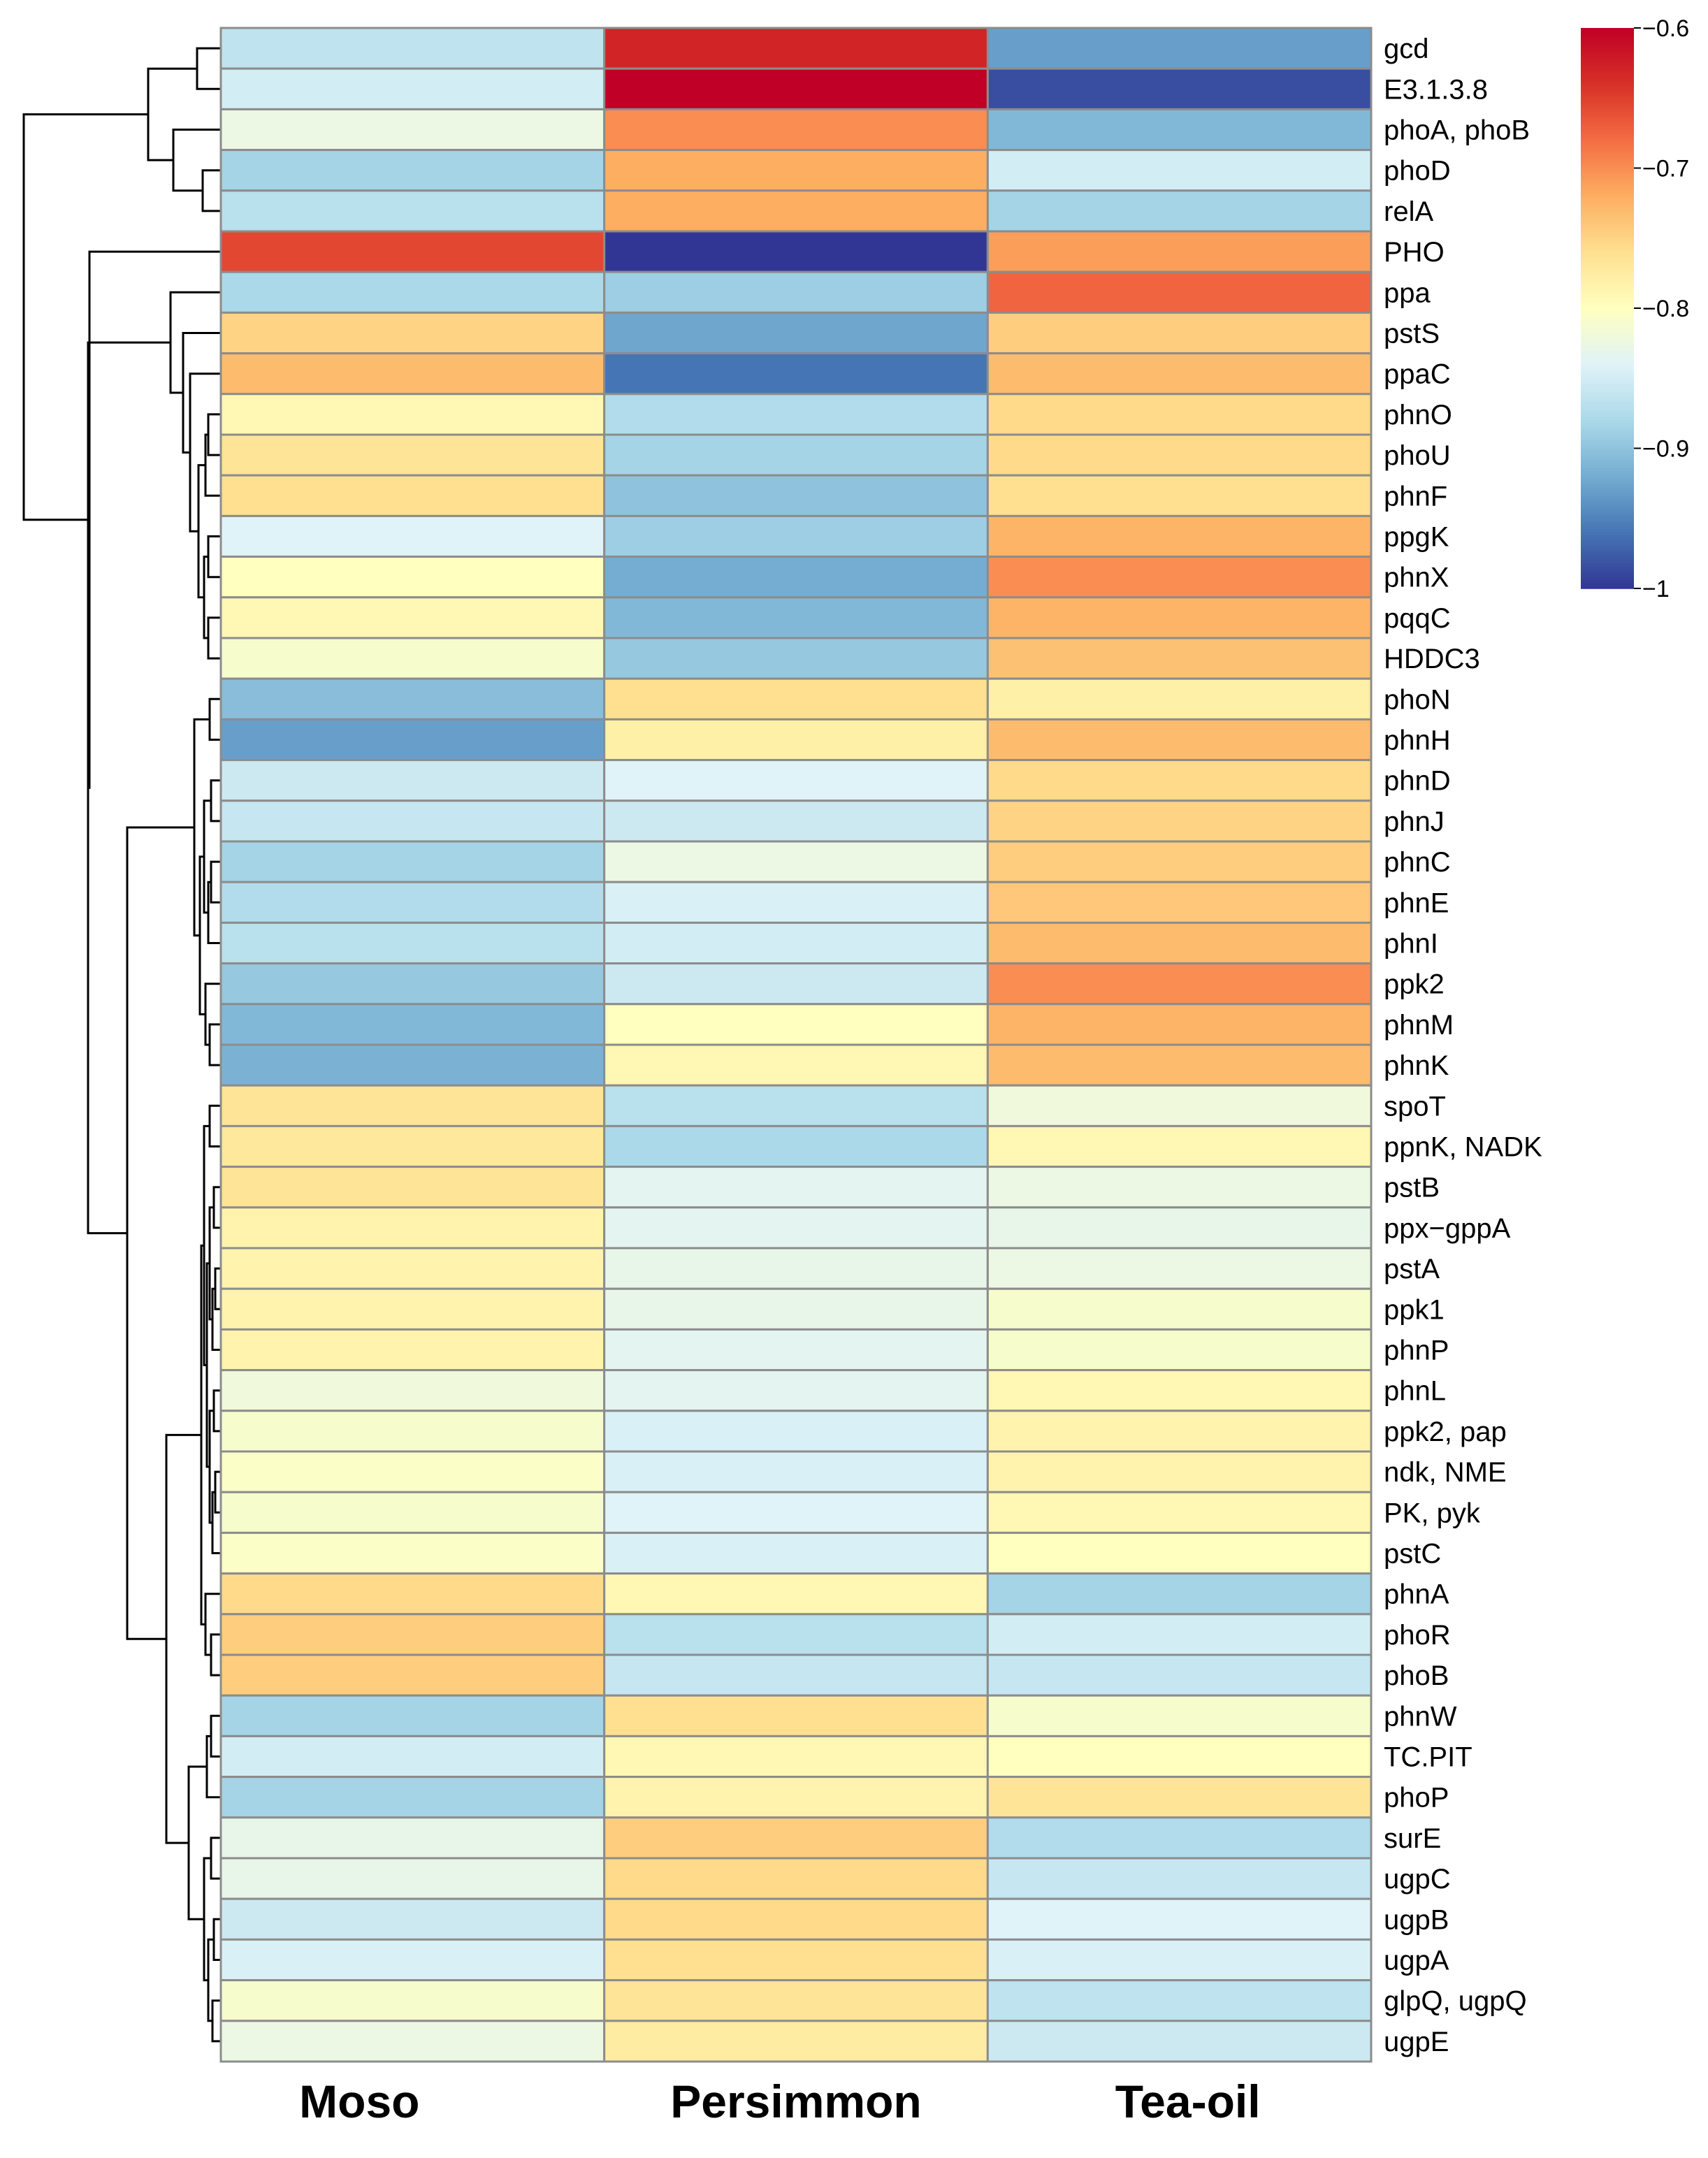  Describe the element at coordinates (1414, 821) in the screenshot. I see `row-label: phnJ` at that location.